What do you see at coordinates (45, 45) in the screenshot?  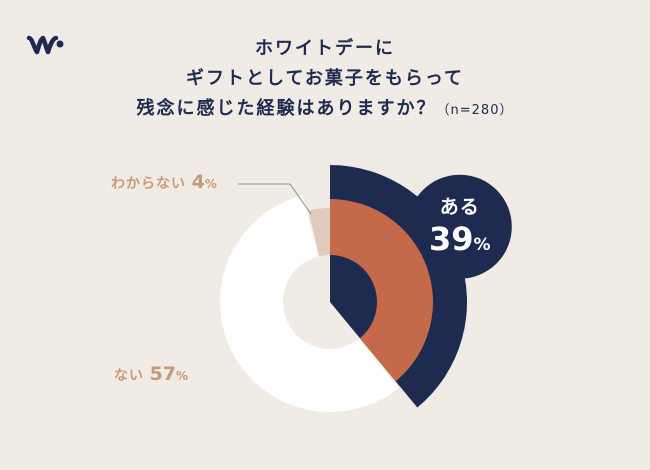 I see `brand-logo-icon` at bounding box center [45, 45].